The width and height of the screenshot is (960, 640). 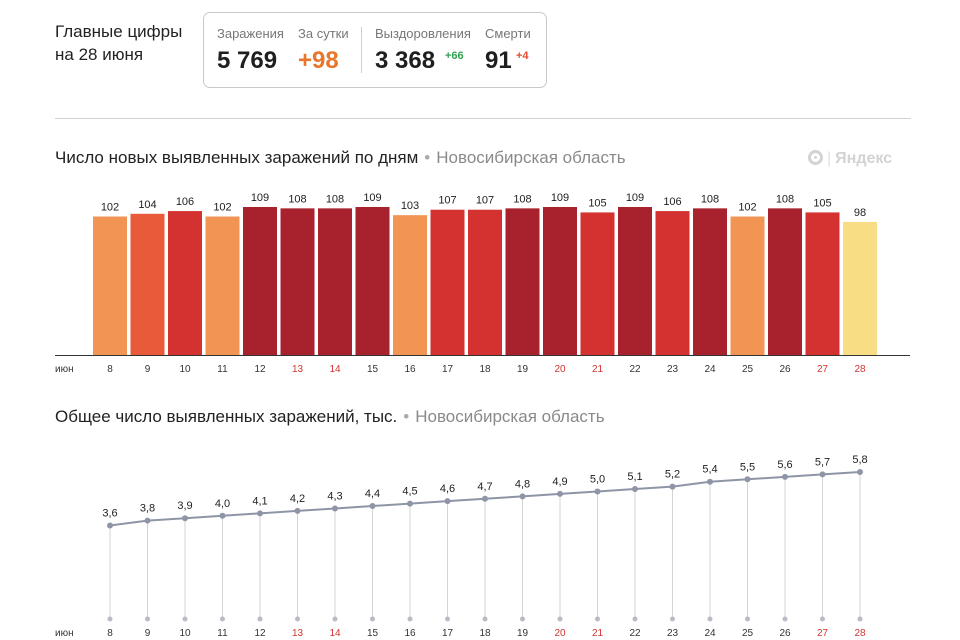 I want to click on point-value-label: 4,5, so click(x=409, y=492).